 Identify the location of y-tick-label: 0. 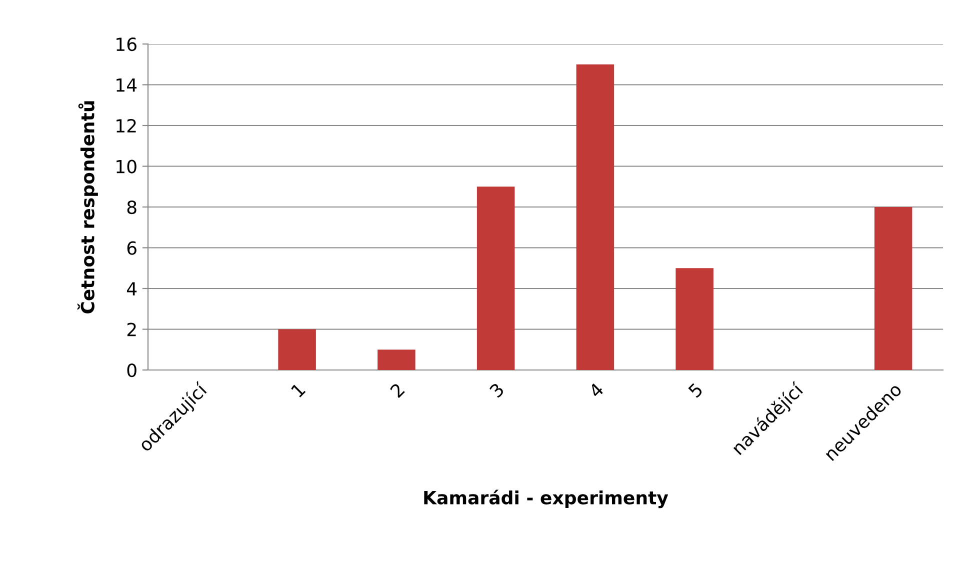
(131, 370).